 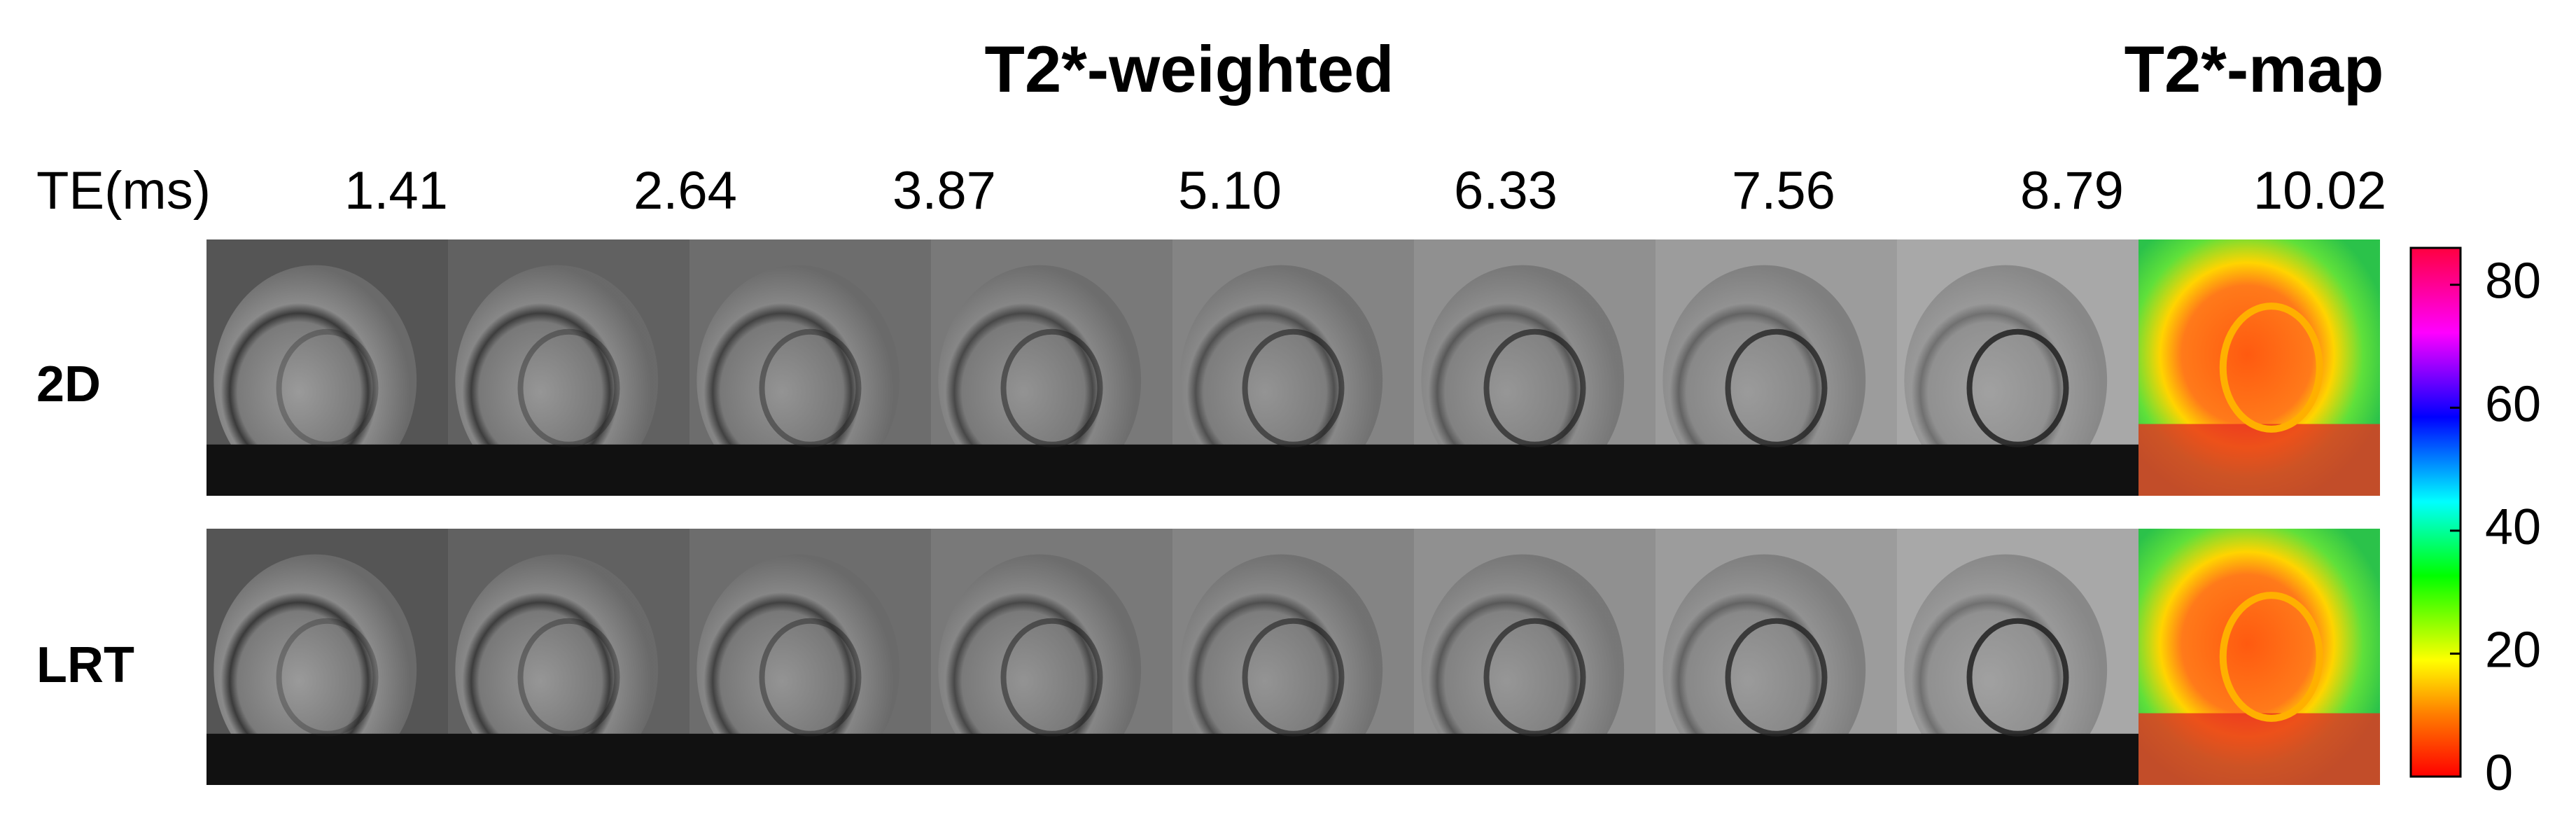 What do you see at coordinates (2499, 773) in the screenshot?
I see `tick-label: 0` at bounding box center [2499, 773].